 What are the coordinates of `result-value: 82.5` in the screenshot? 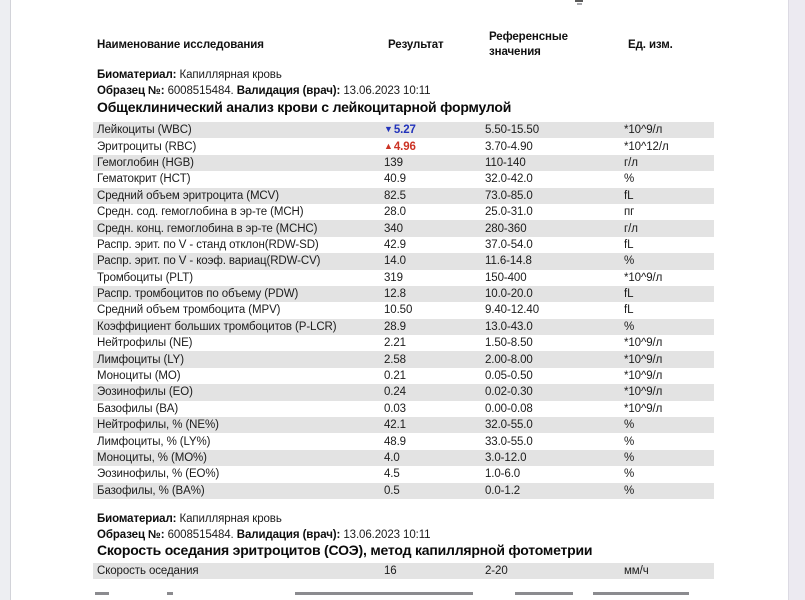 It's located at (395, 195).